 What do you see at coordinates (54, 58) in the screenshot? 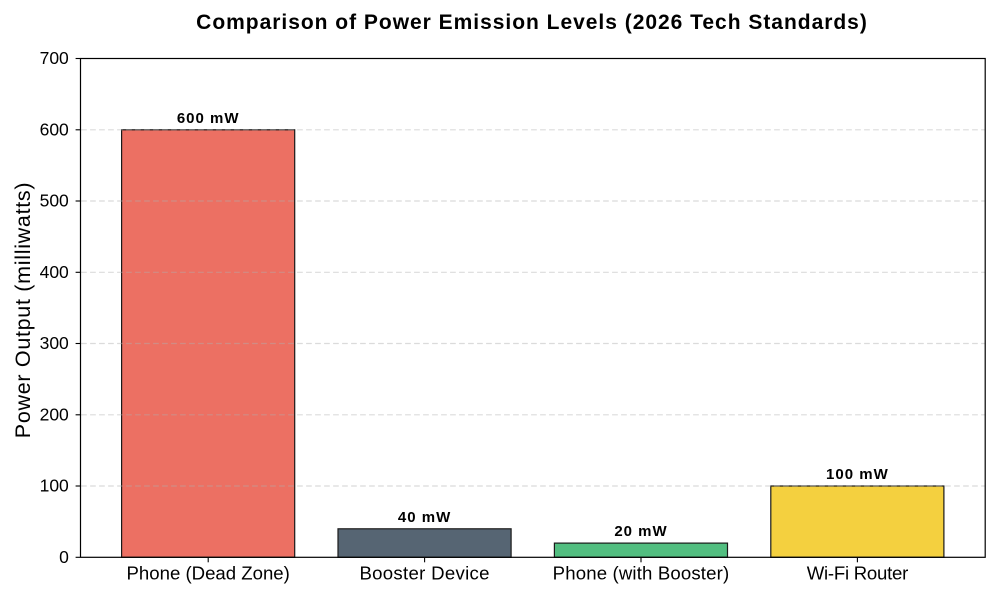
I see `svg-text: 700` at bounding box center [54, 58].